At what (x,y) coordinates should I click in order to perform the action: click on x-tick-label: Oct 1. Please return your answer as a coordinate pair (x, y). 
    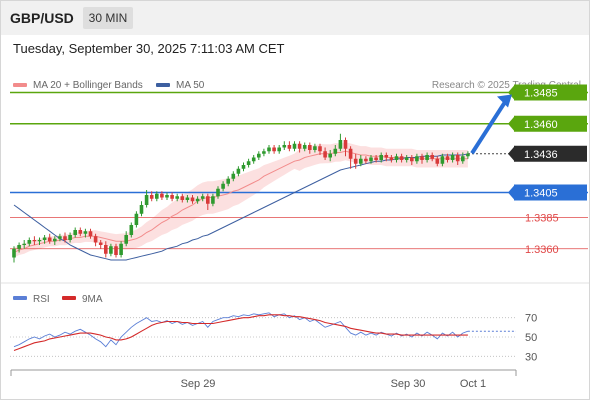
    Looking at the image, I should click on (473, 384).